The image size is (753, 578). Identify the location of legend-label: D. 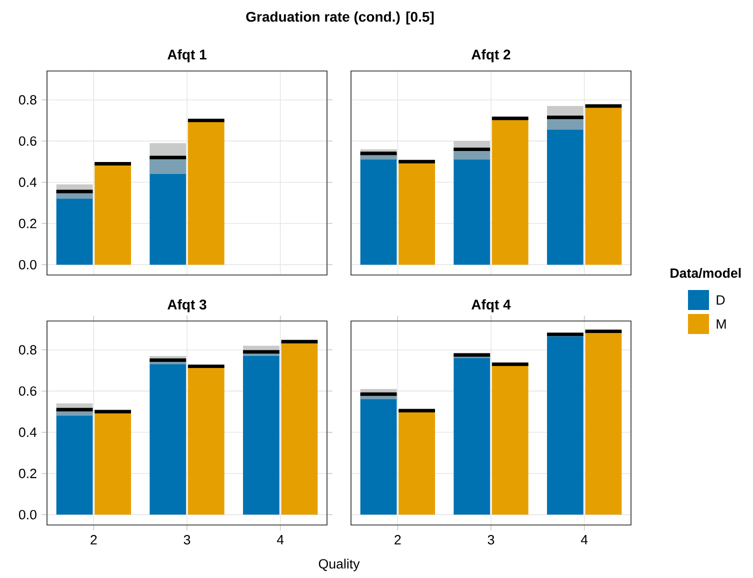
(720, 300).